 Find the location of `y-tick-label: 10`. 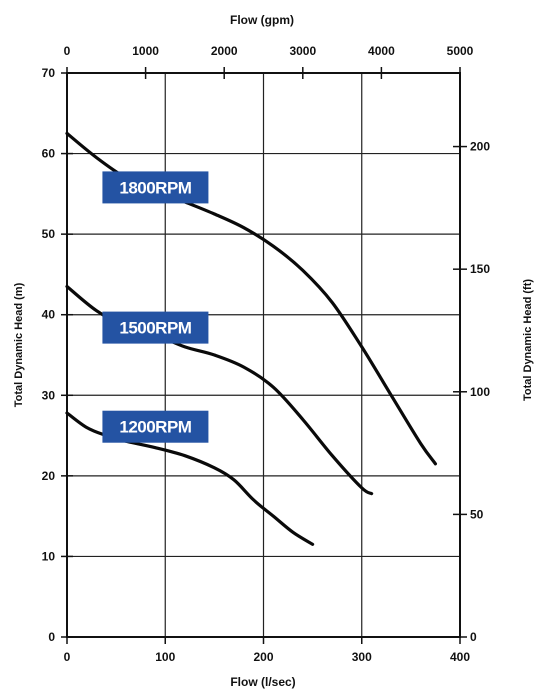

y-tick-label: 10 is located at coordinates (49, 556).